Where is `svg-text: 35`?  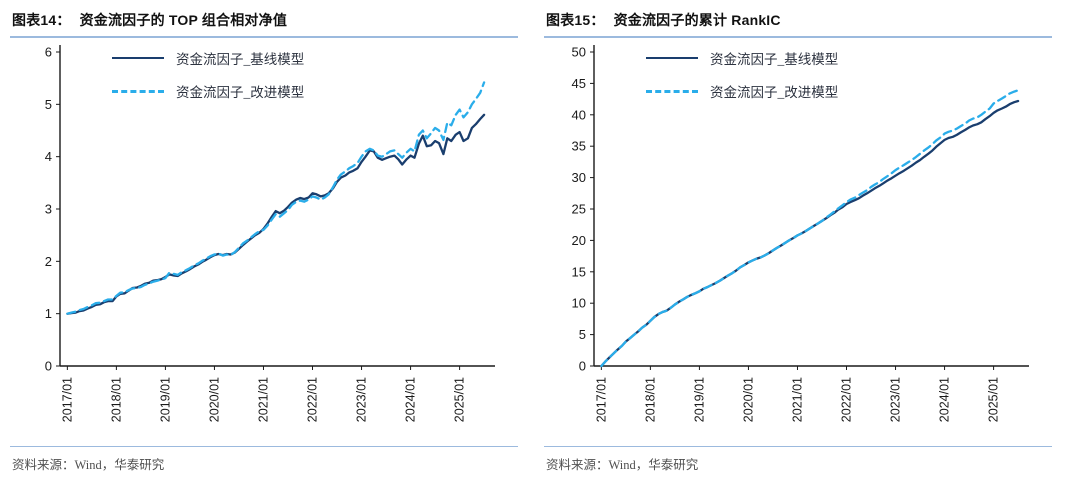
svg-text: 35 is located at coordinates (579, 146).